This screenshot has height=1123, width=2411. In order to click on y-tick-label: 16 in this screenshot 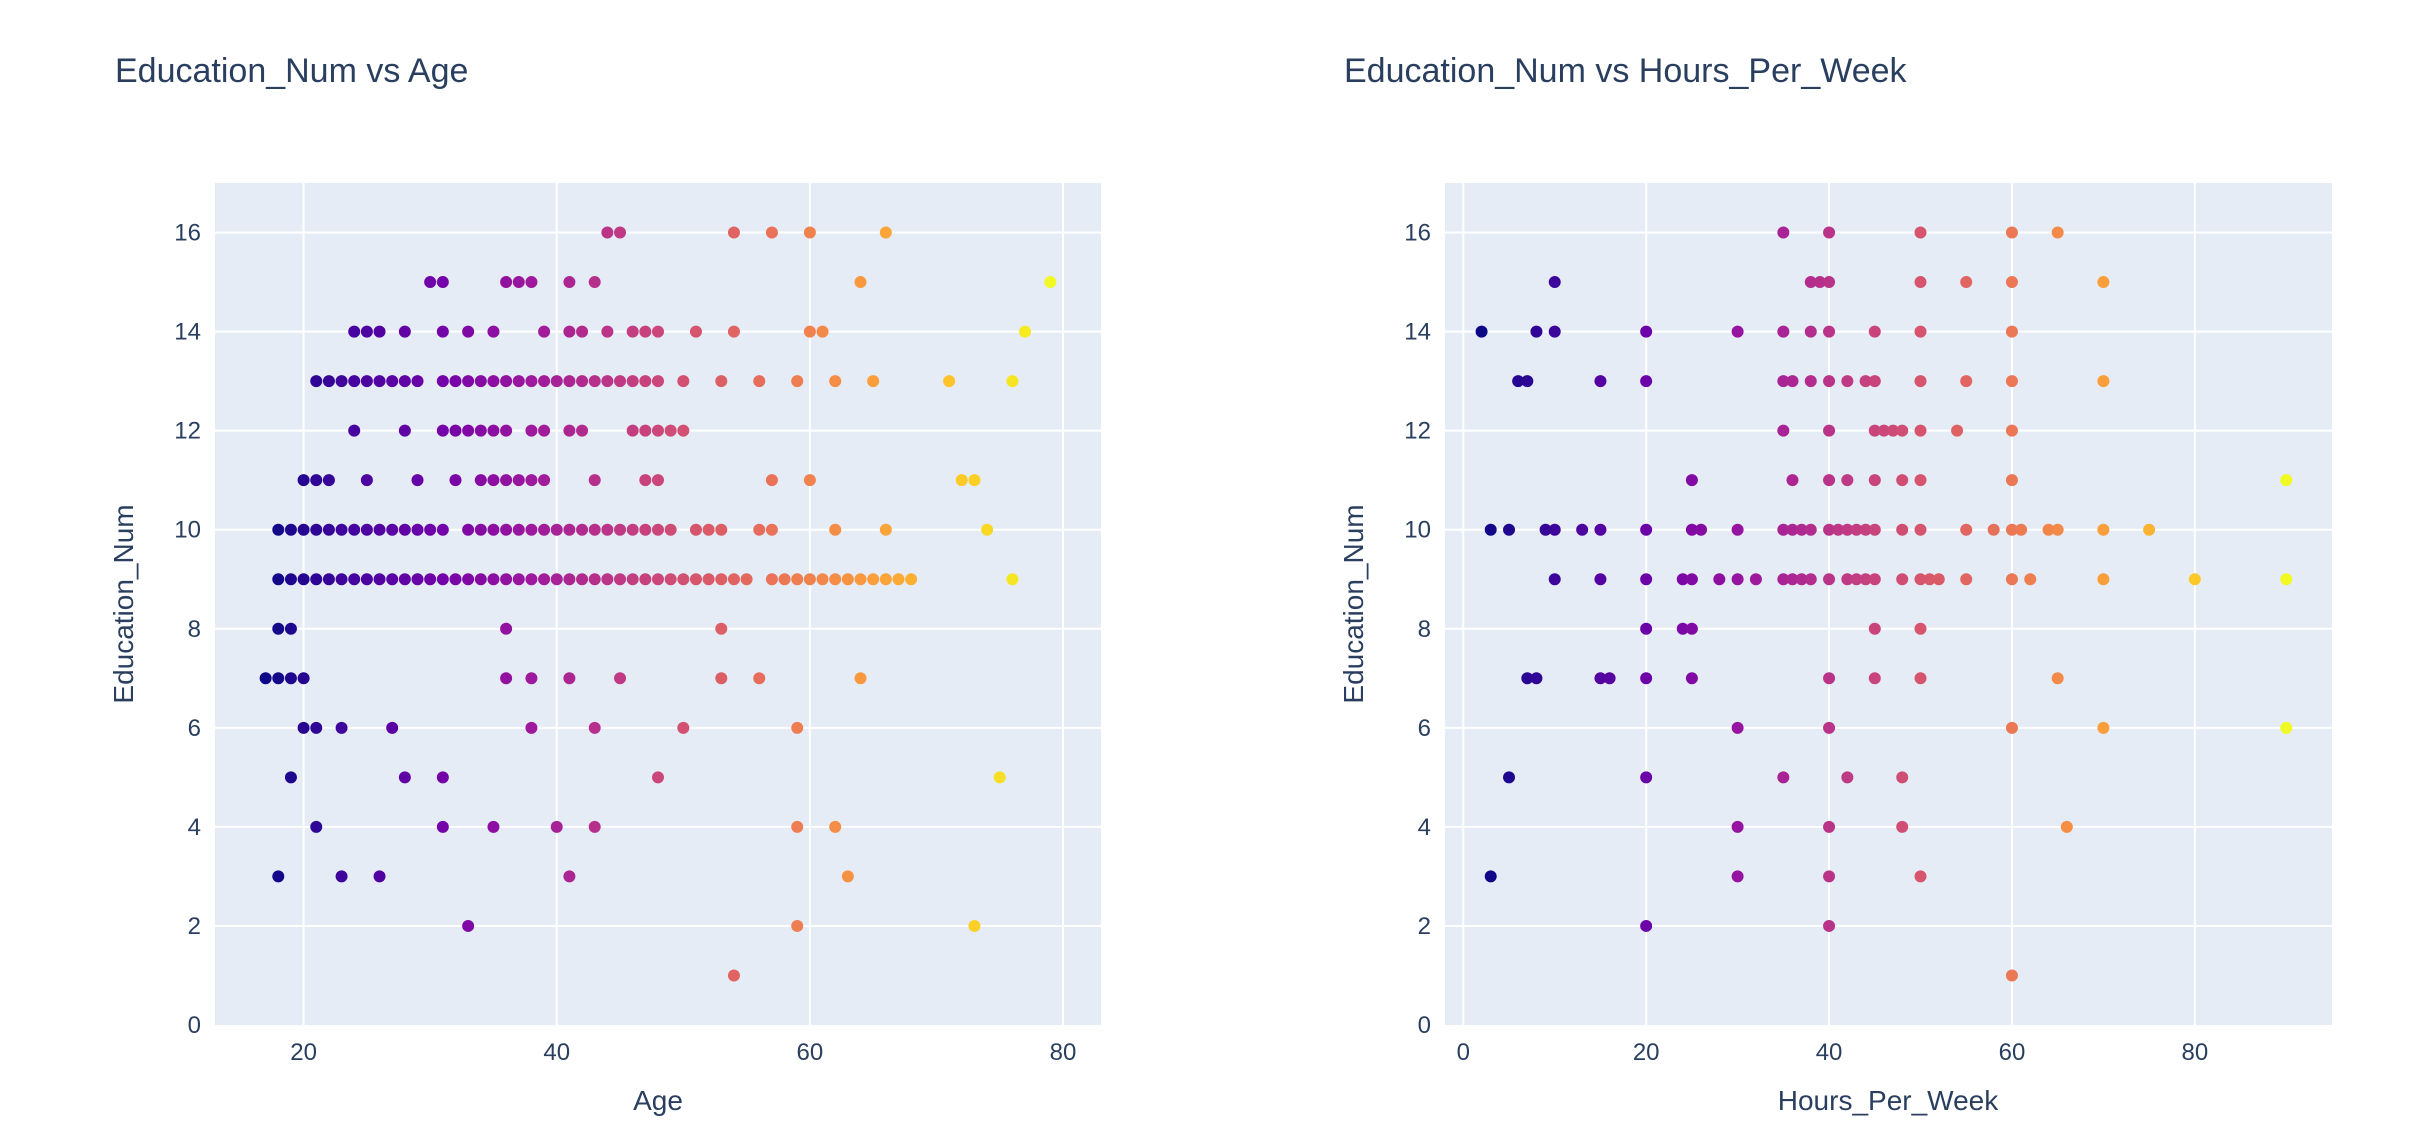, I will do `click(187, 233)`.